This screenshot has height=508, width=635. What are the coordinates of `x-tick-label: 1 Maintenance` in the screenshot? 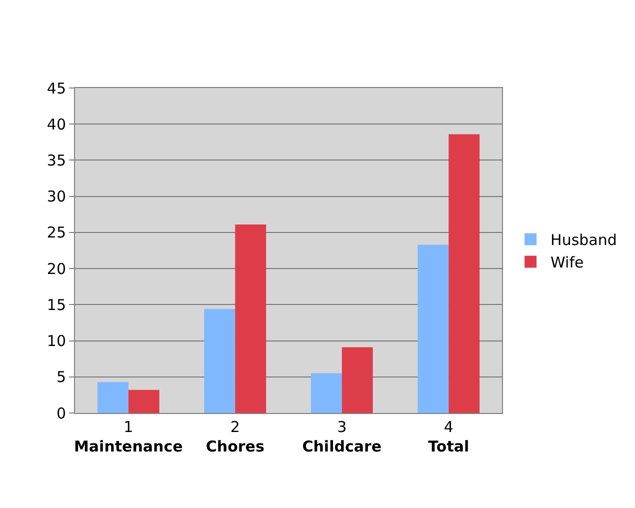 It's located at (128, 437).